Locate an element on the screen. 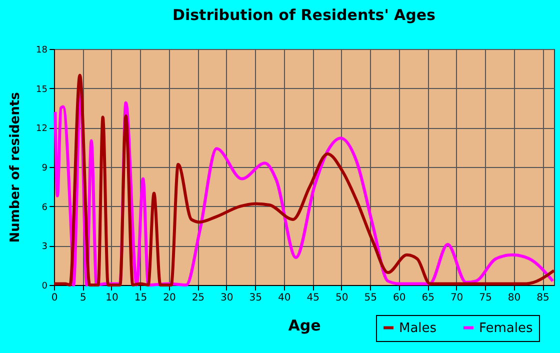 This screenshot has width=560, height=353. x-tick-label: 10 is located at coordinates (112, 298).